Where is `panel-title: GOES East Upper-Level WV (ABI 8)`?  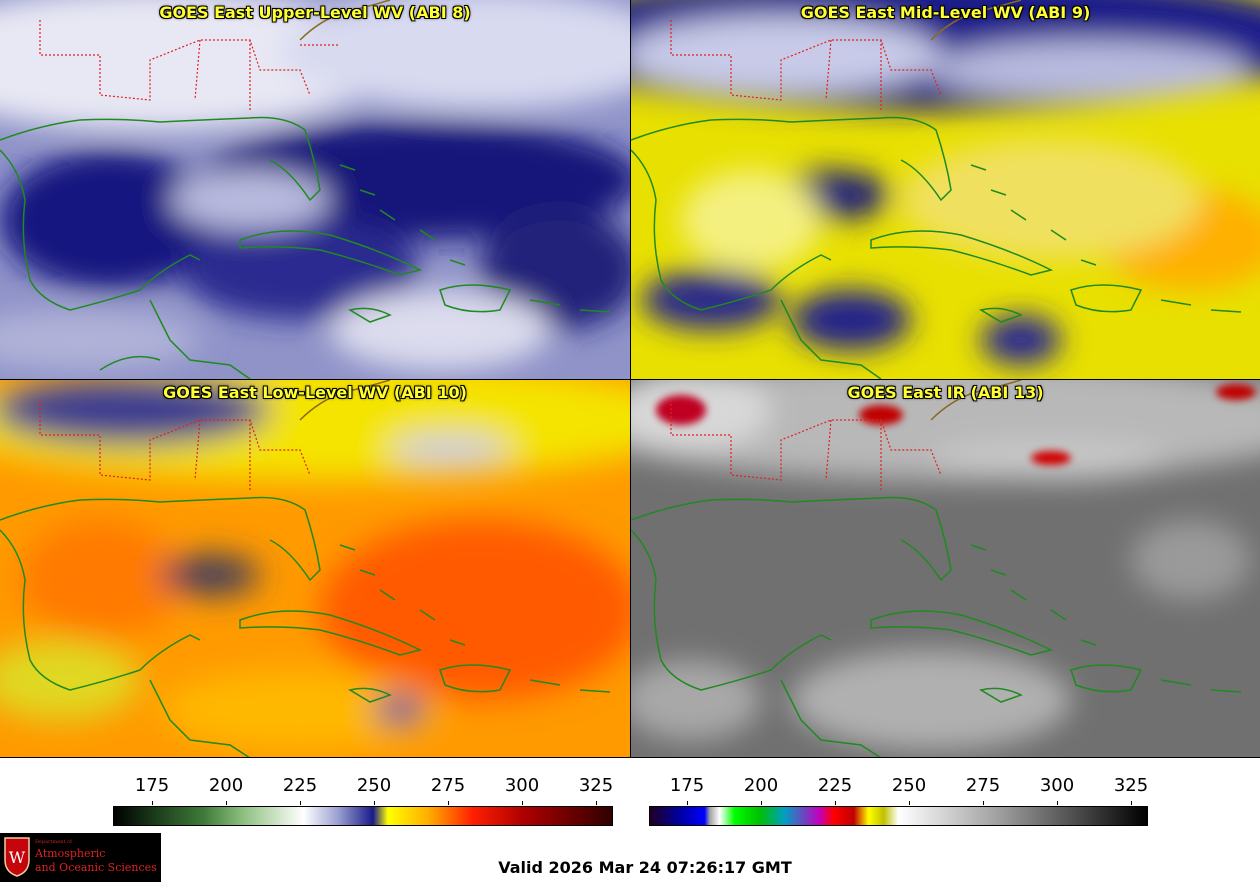 panel-title: GOES East Upper-Level WV (ABI 8) is located at coordinates (315, 12).